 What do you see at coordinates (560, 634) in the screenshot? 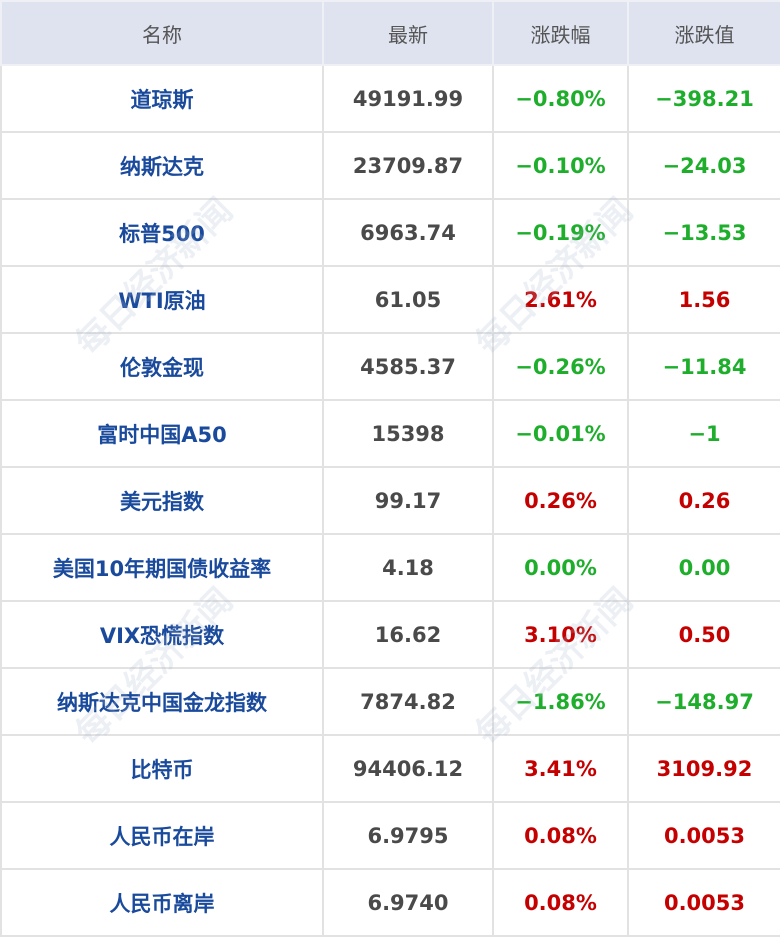
I see `row-change-pct: 3.10%` at bounding box center [560, 634].